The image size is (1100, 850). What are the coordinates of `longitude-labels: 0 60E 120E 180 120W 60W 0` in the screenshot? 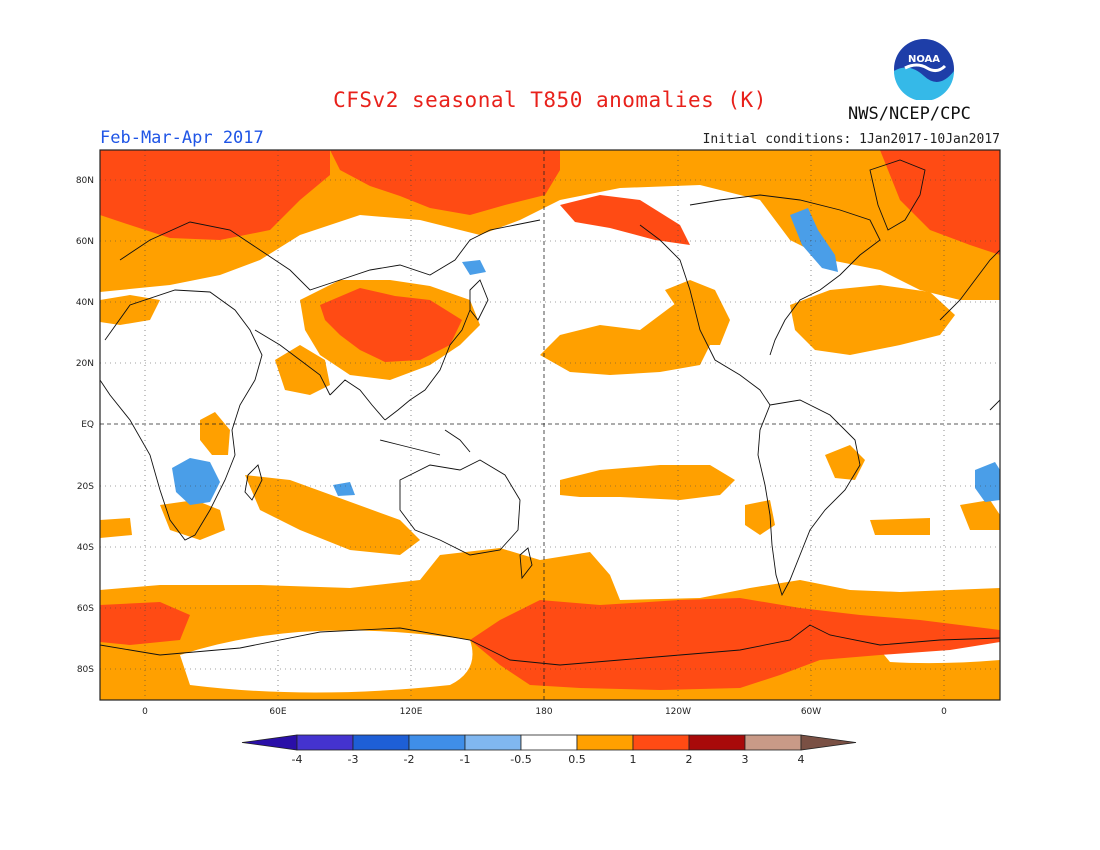 It's located at (544, 712).